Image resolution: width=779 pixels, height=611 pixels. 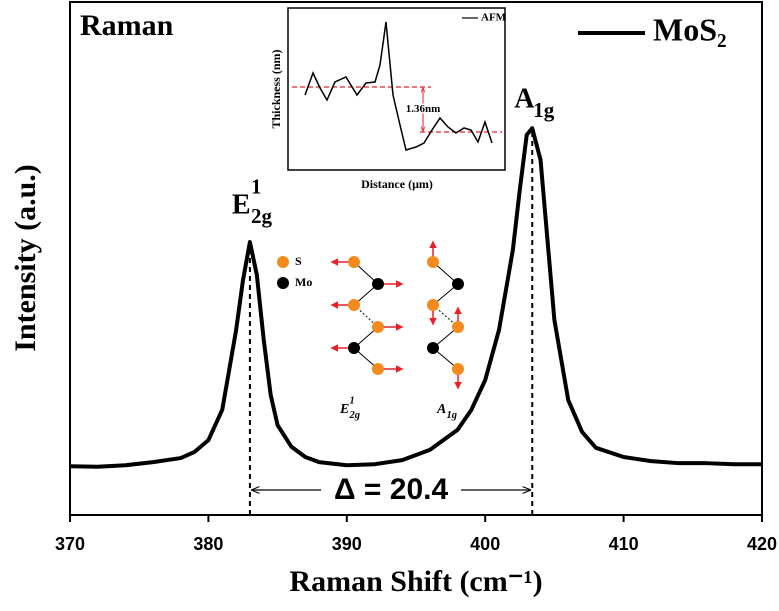 What do you see at coordinates (397, 184) in the screenshot?
I see `inset-x-label: Distance (μm)` at bounding box center [397, 184].